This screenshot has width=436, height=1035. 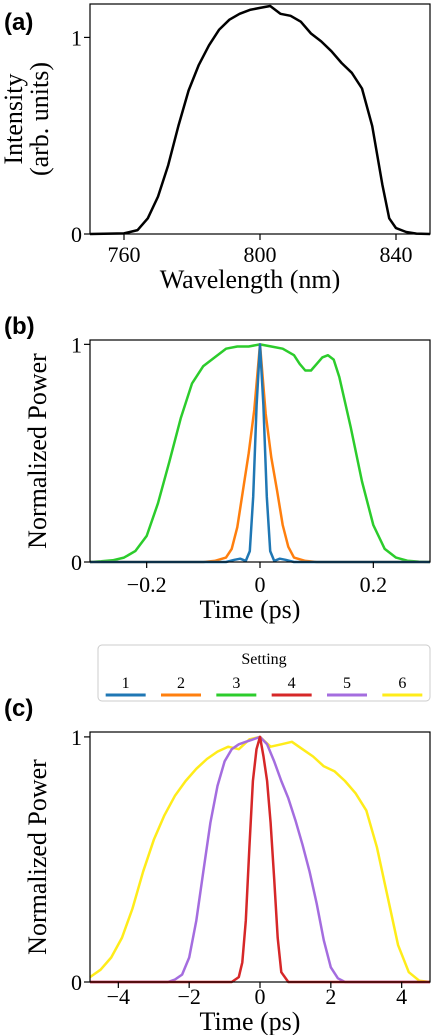 What do you see at coordinates (147, 584) in the screenshot?
I see `x-tick-label: −0.2` at bounding box center [147, 584].